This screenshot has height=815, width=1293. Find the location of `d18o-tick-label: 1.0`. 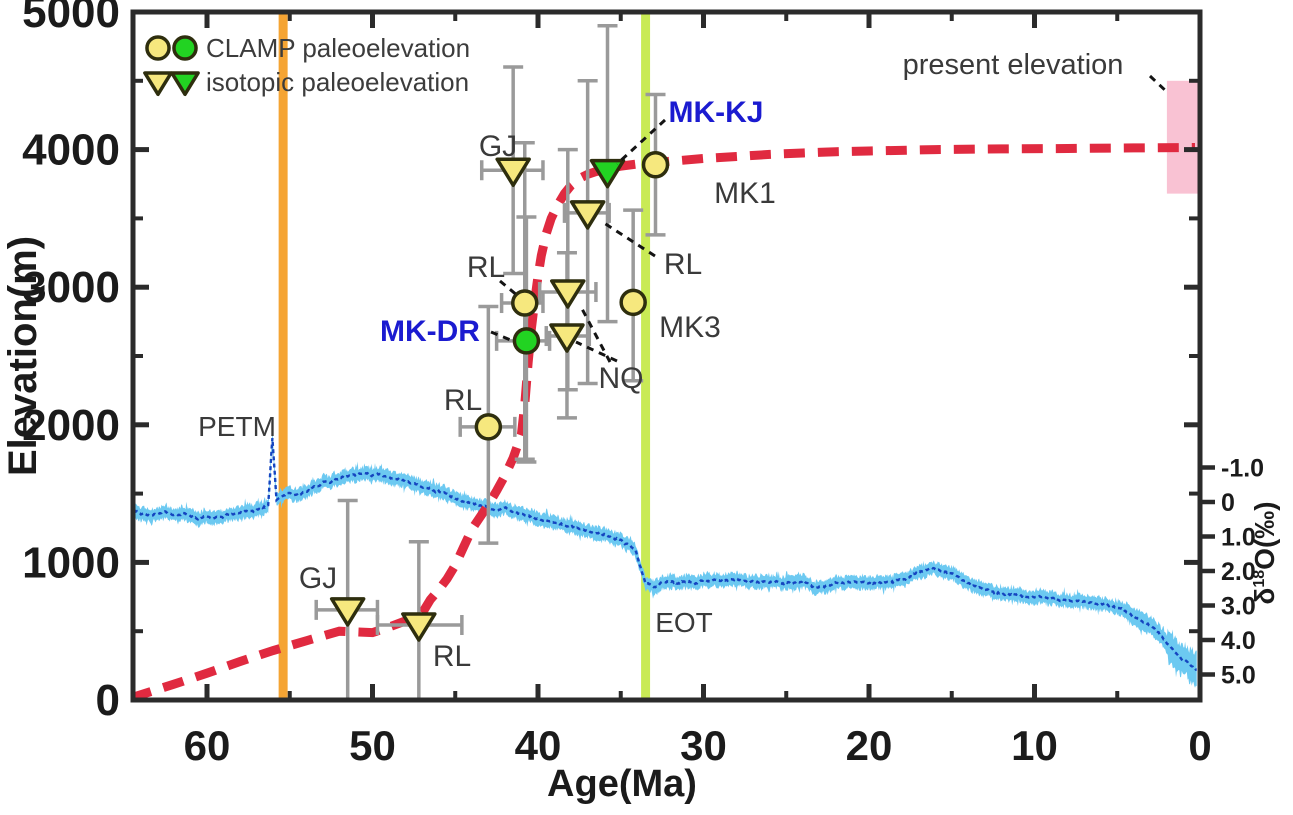

d18o-tick-label: 1.0 is located at coordinates (1238, 538).